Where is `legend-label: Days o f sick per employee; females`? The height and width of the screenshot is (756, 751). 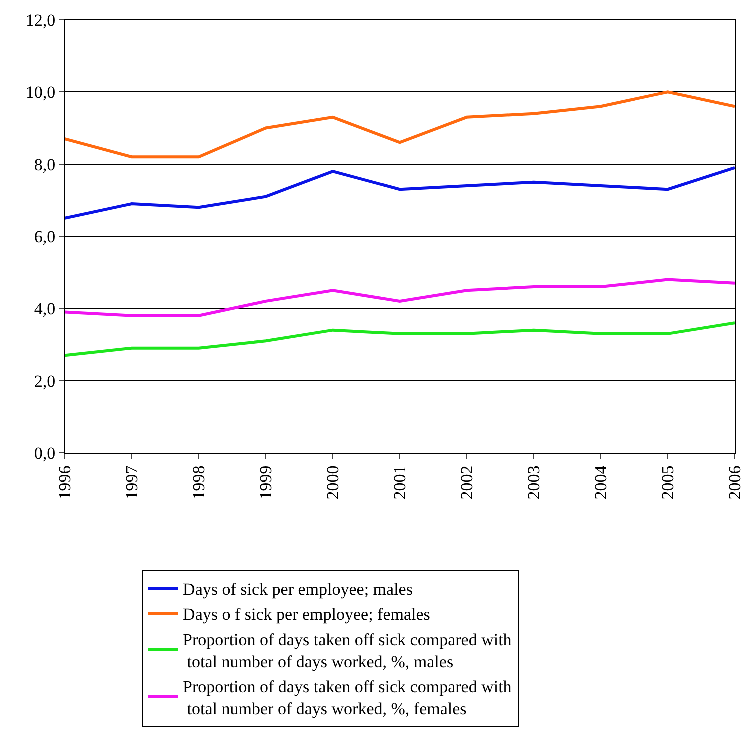
legend-label: Days o f sick per employee; females is located at coordinates (306, 614).